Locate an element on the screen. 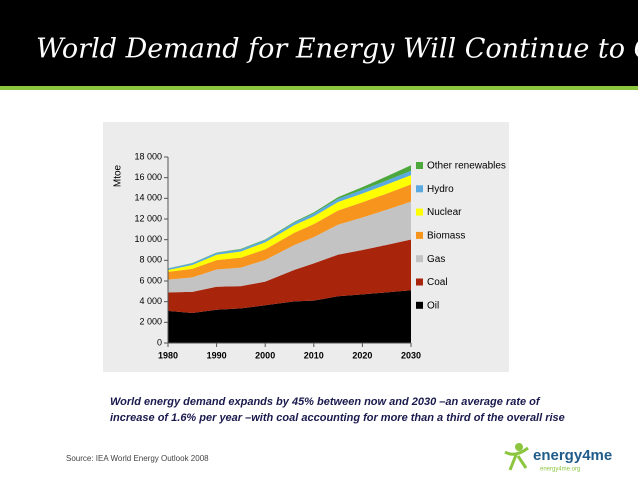 Image resolution: width=638 pixels, height=479 pixels. y-tick-label: 6 000 is located at coordinates (150, 280).